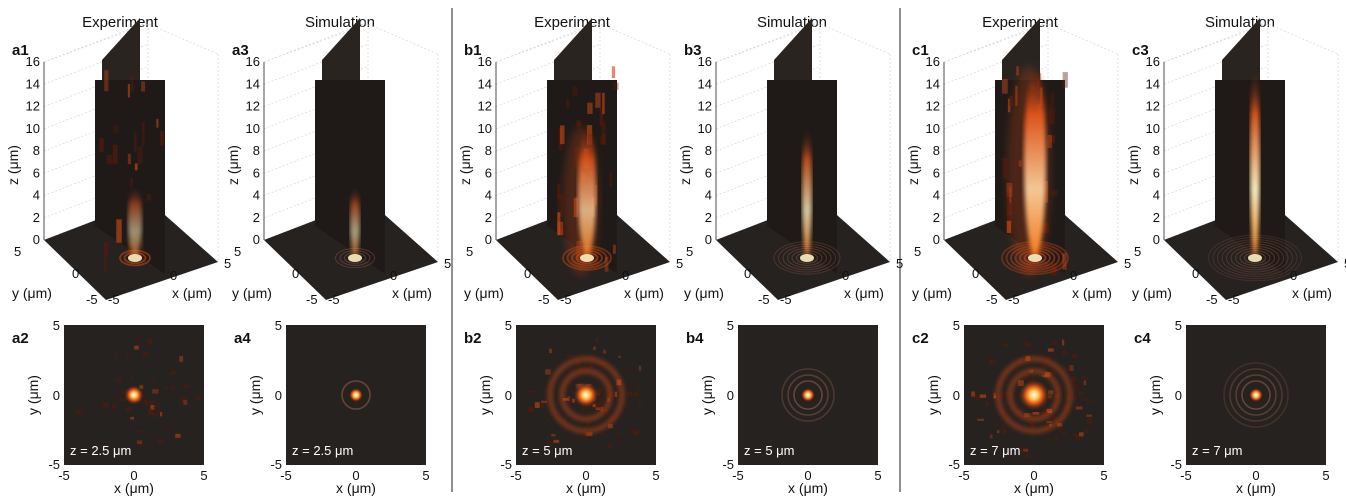 The width and height of the screenshot is (1346, 496). Describe the element at coordinates (1217, 450) in the screenshot. I see `z-position-label: z = 7 μm` at that location.